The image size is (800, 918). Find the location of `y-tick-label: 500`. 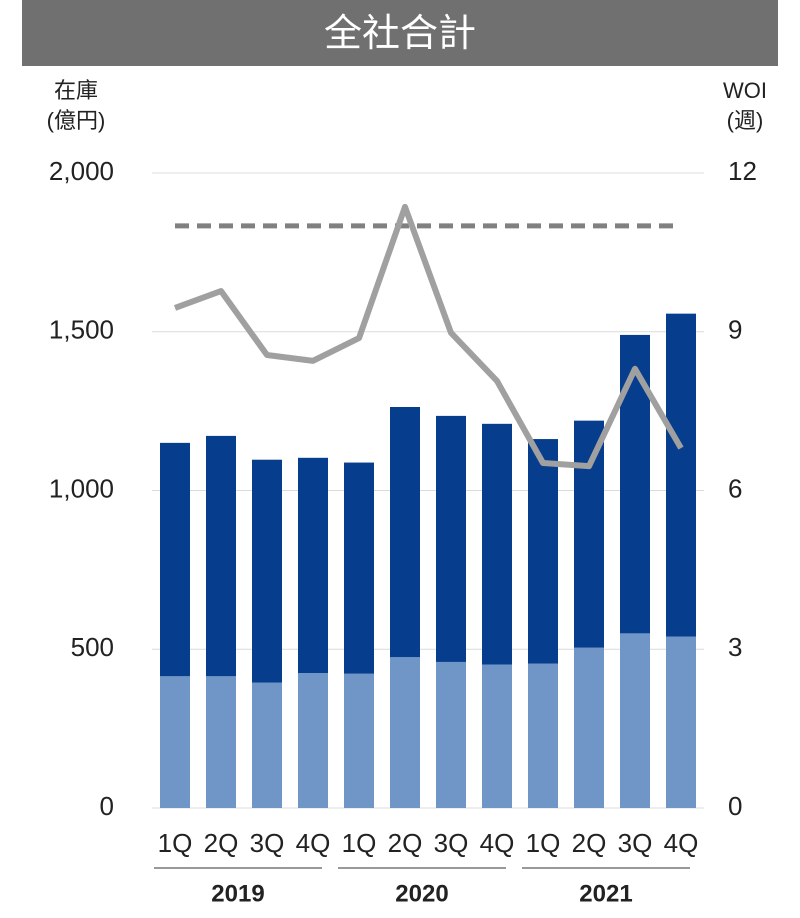

y-tick-label: 500 is located at coordinates (92, 647).